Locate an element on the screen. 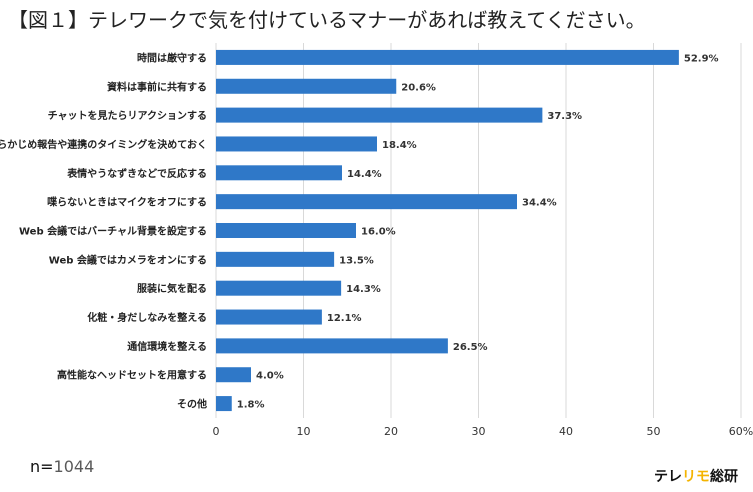 This screenshot has width=753, height=492. category-label: あらかじめ報告や連携のタイミングを決めておく is located at coordinates (103, 144).